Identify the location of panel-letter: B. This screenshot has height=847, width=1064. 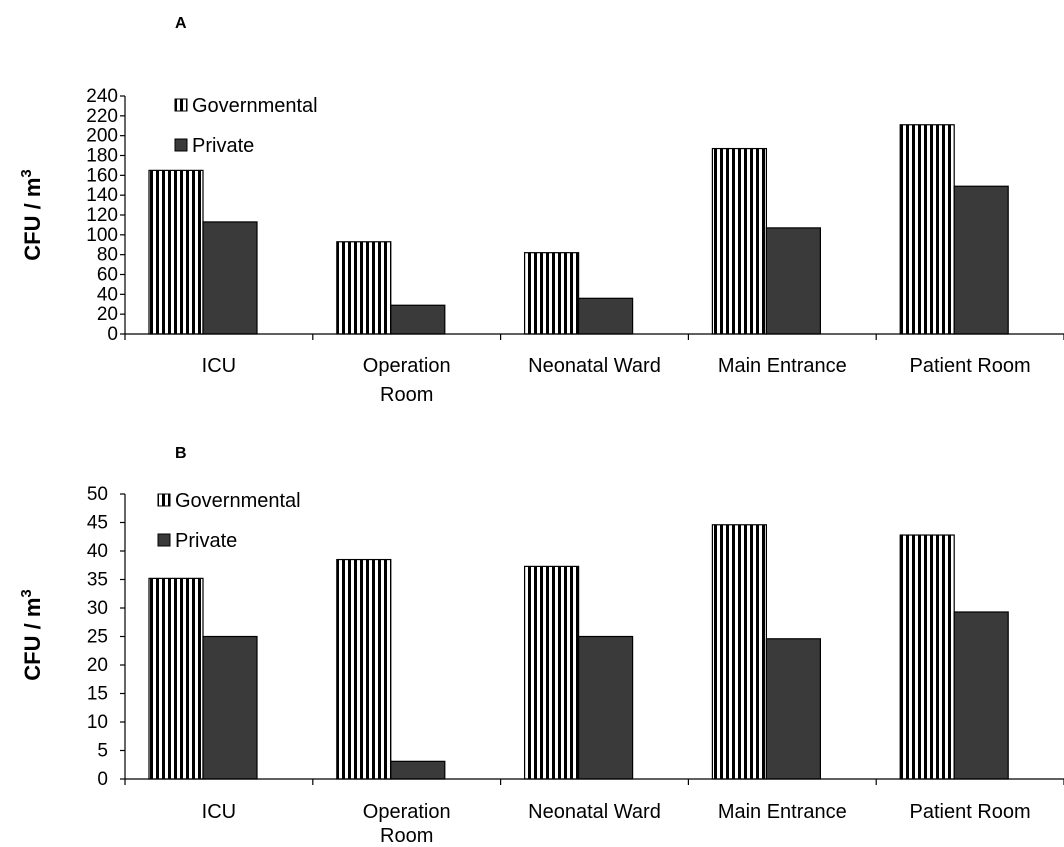
(181, 453).